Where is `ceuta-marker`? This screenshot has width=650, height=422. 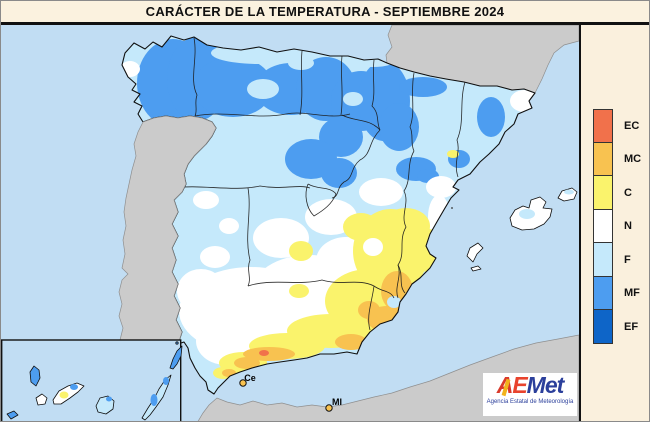 ceuta-marker is located at coordinates (243, 383).